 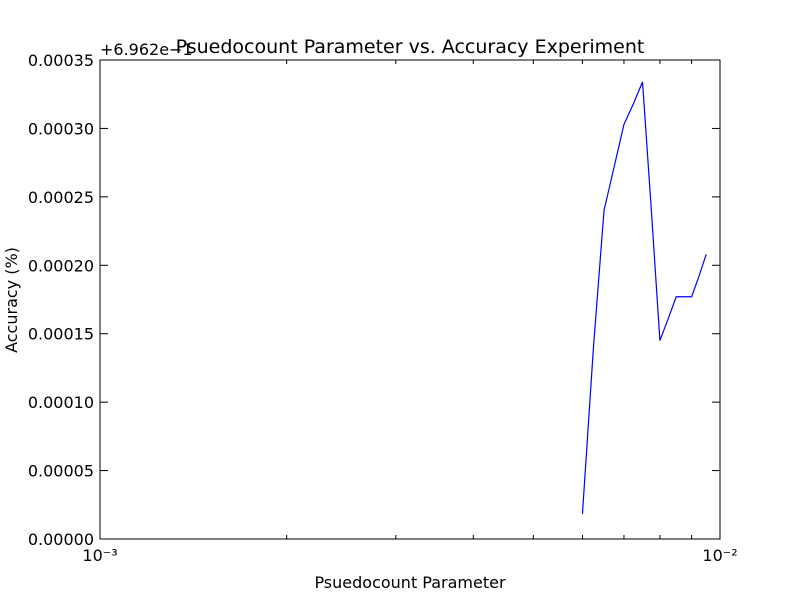 I want to click on y-axis-label: Accuracy (%), so click(x=11, y=300).